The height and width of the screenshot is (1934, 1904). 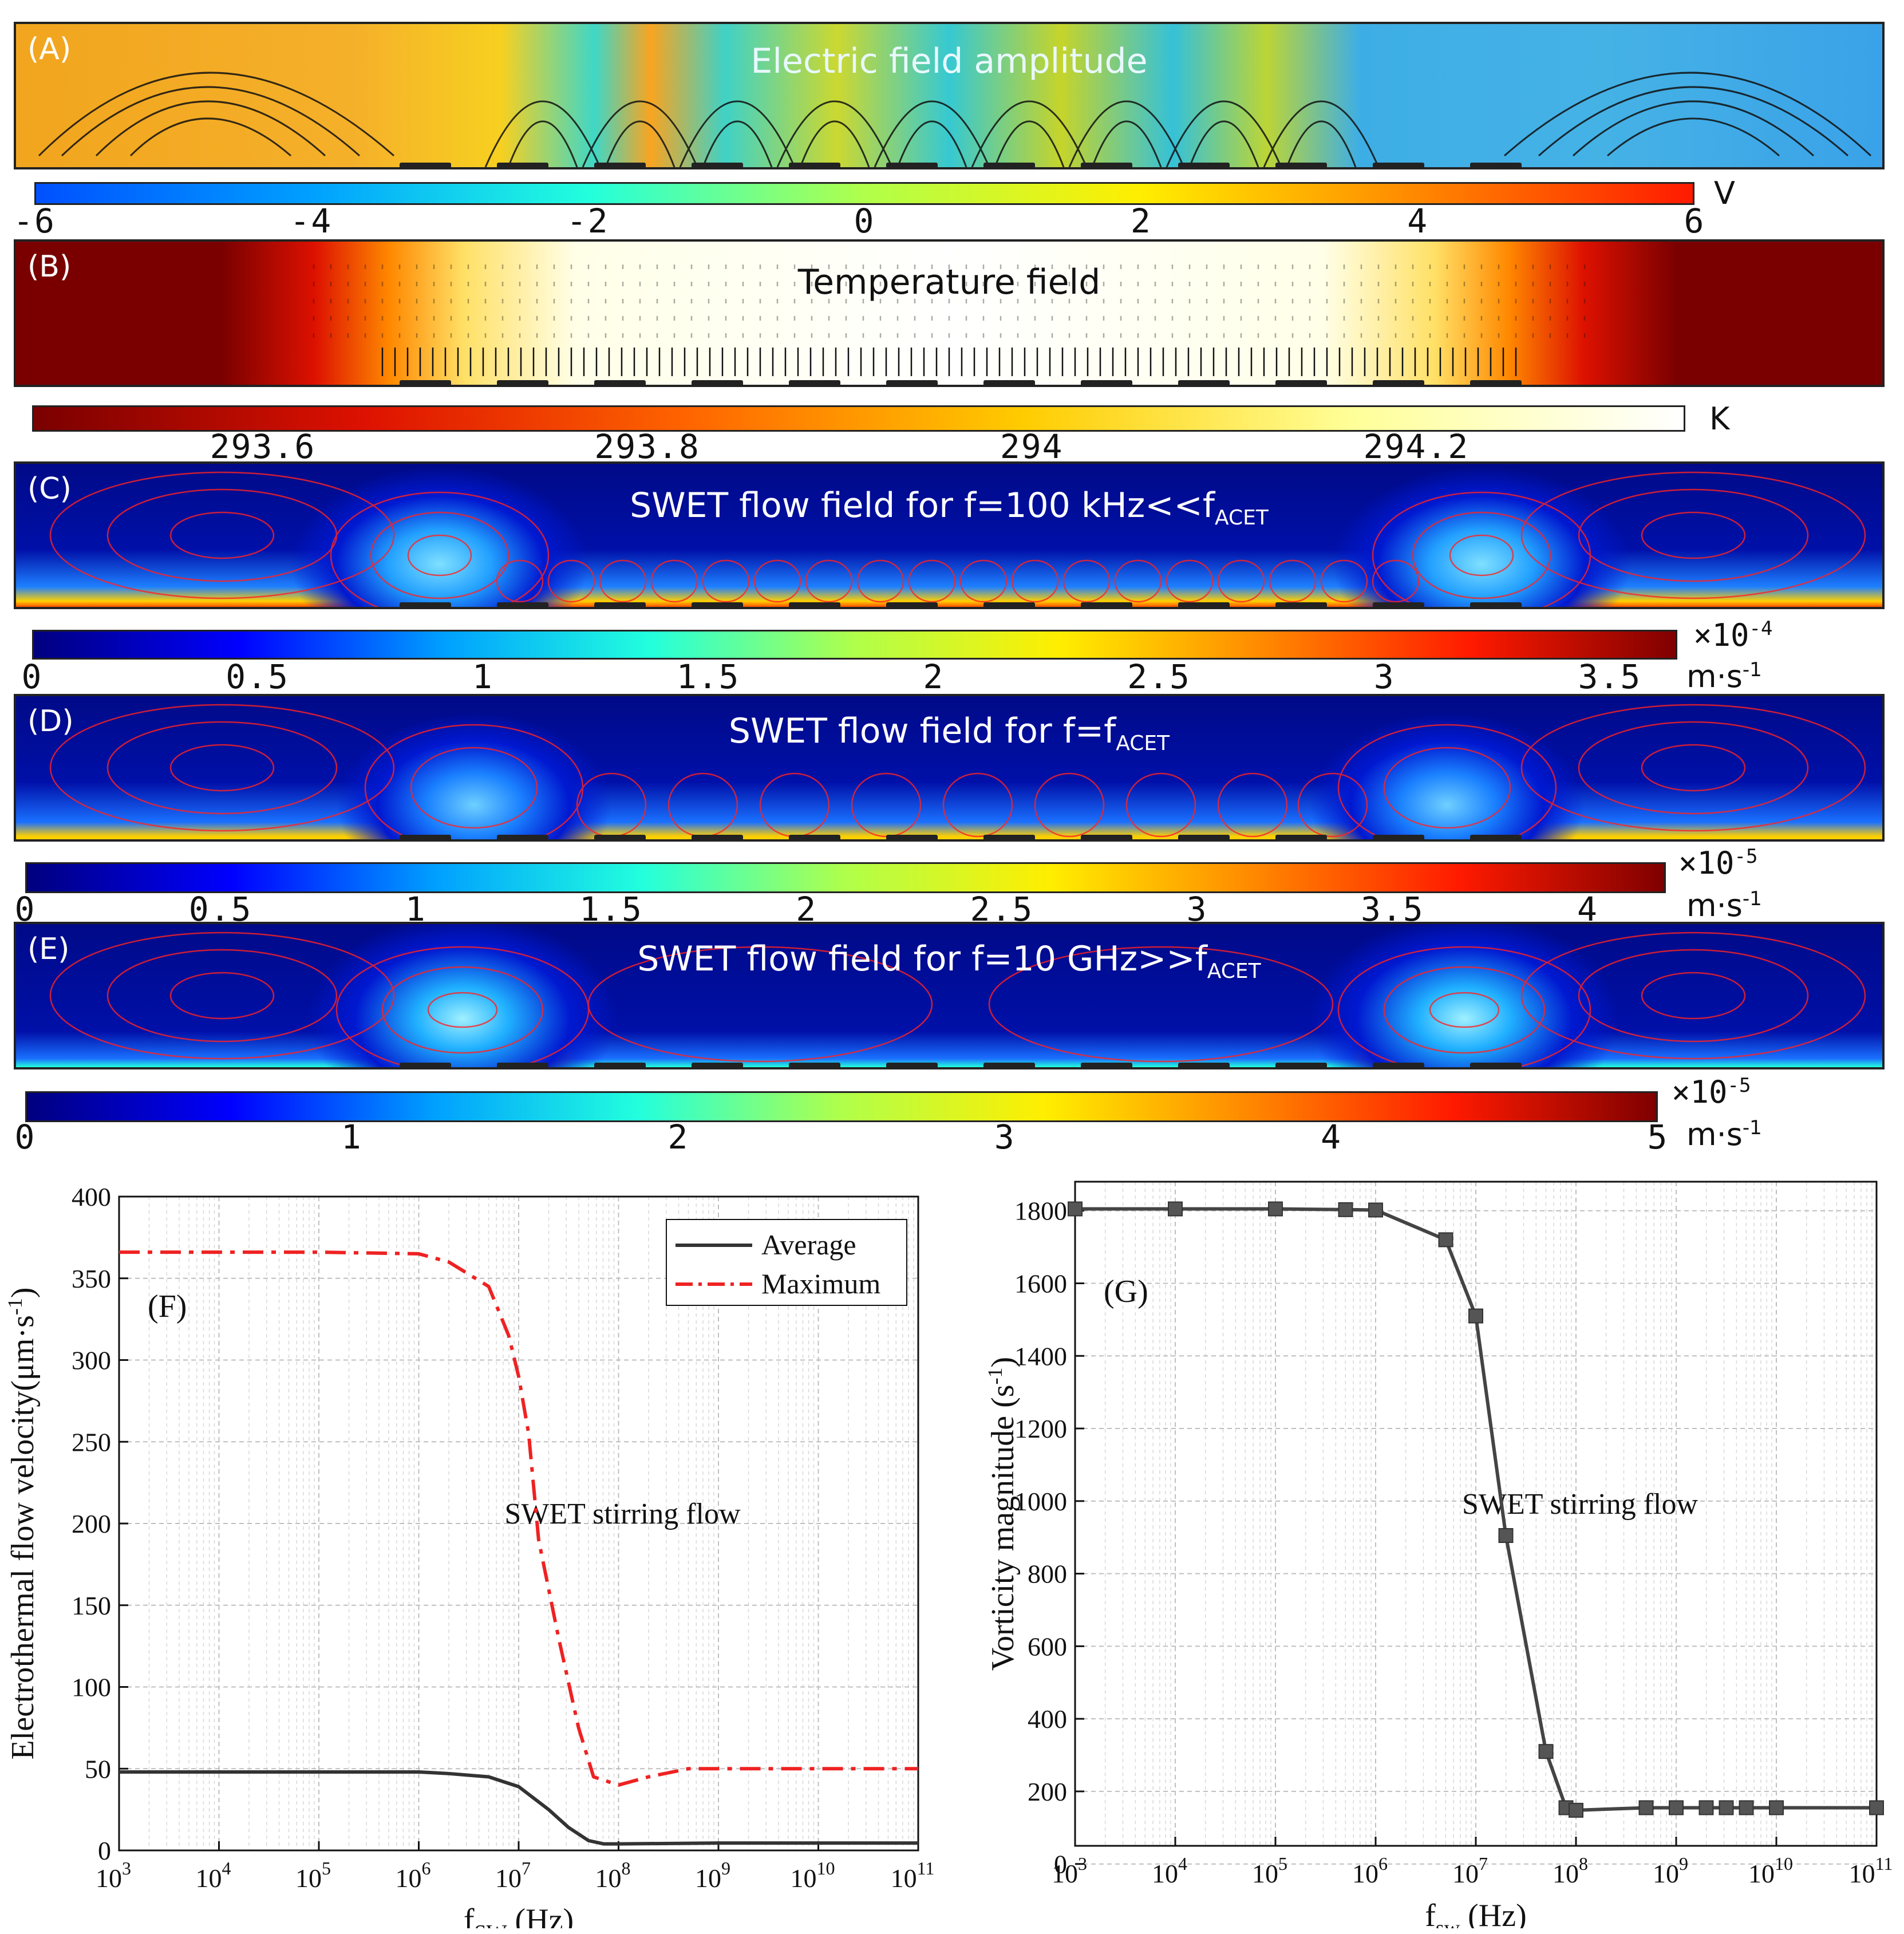 I want to click on colorbar-tick-label: 3.5, so click(x=1610, y=676).